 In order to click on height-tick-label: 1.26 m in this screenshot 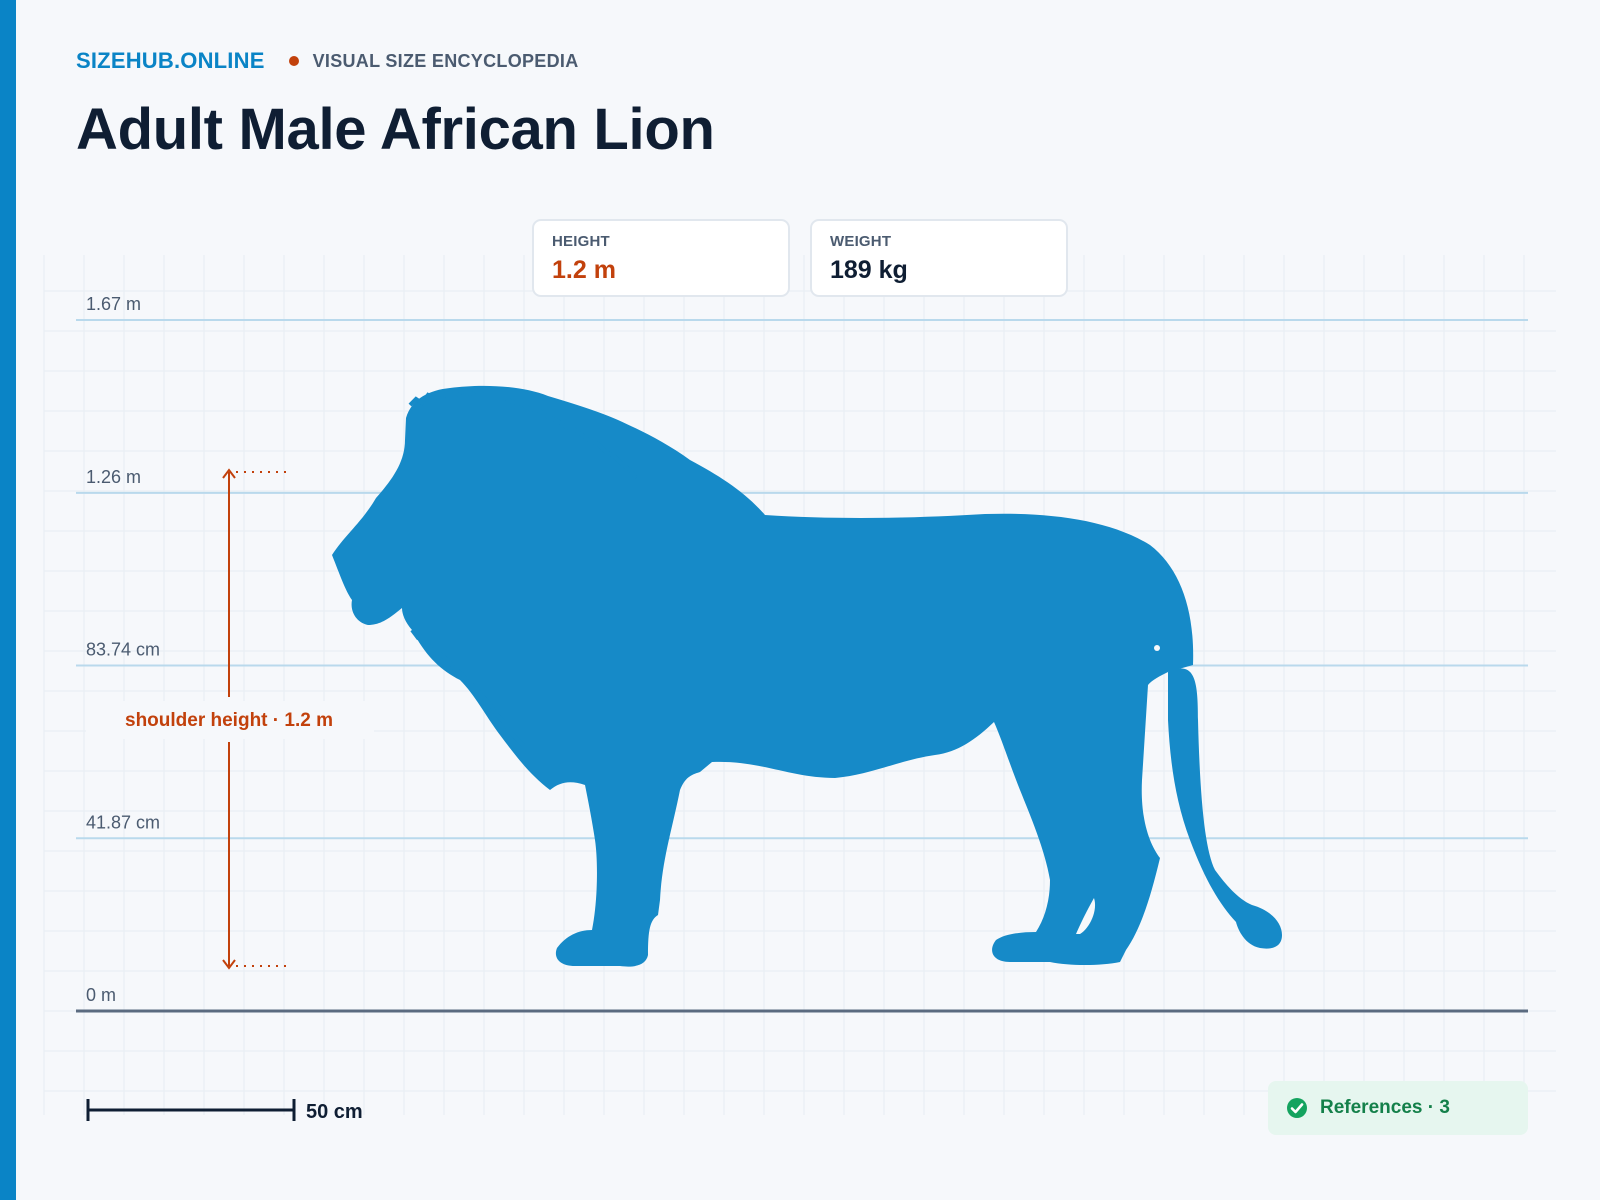, I will do `click(113, 477)`.